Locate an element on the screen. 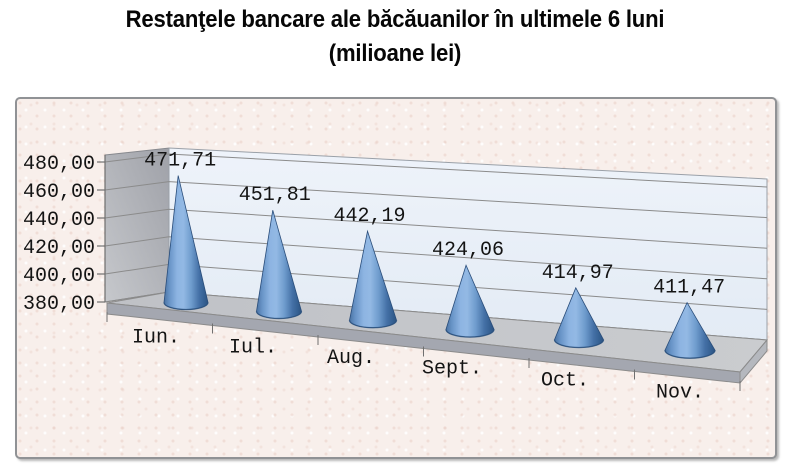  data-label: 411,47 is located at coordinates (689, 288).